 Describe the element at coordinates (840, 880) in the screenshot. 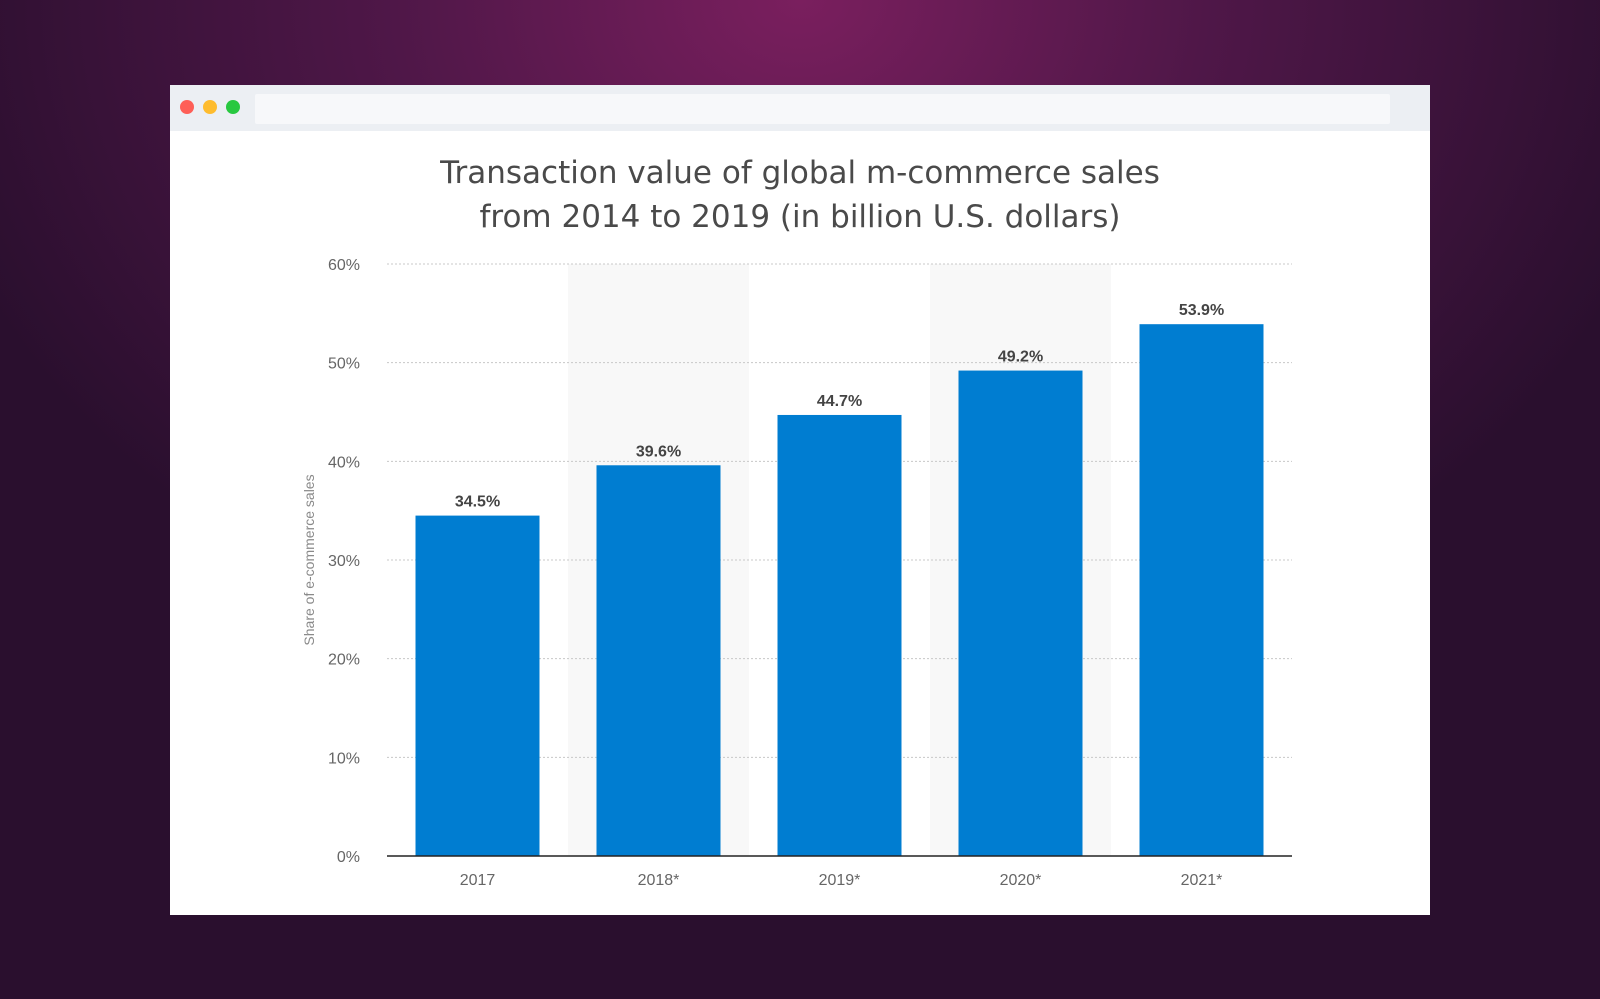

I see `x-tick-label: 2019*` at that location.